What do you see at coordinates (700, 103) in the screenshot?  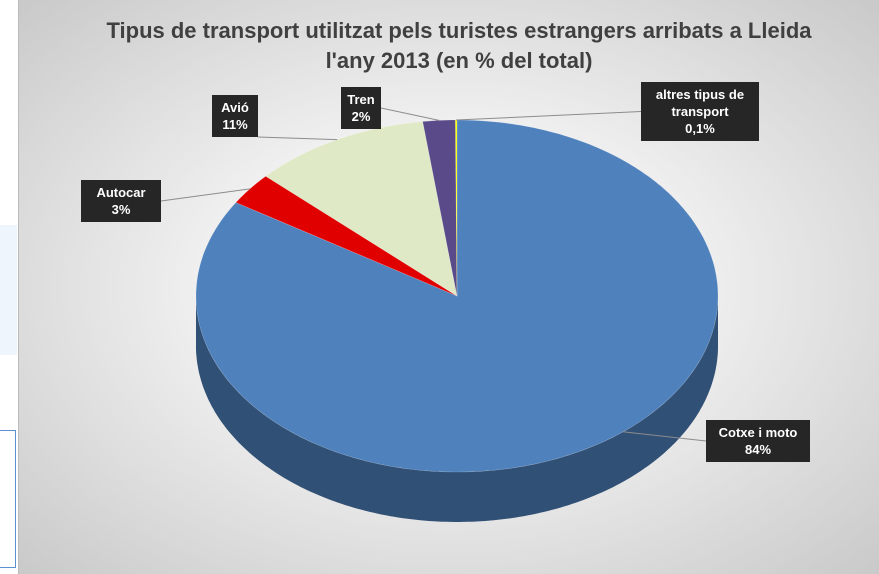 I see `label-category: altres tipus de transport` at bounding box center [700, 103].